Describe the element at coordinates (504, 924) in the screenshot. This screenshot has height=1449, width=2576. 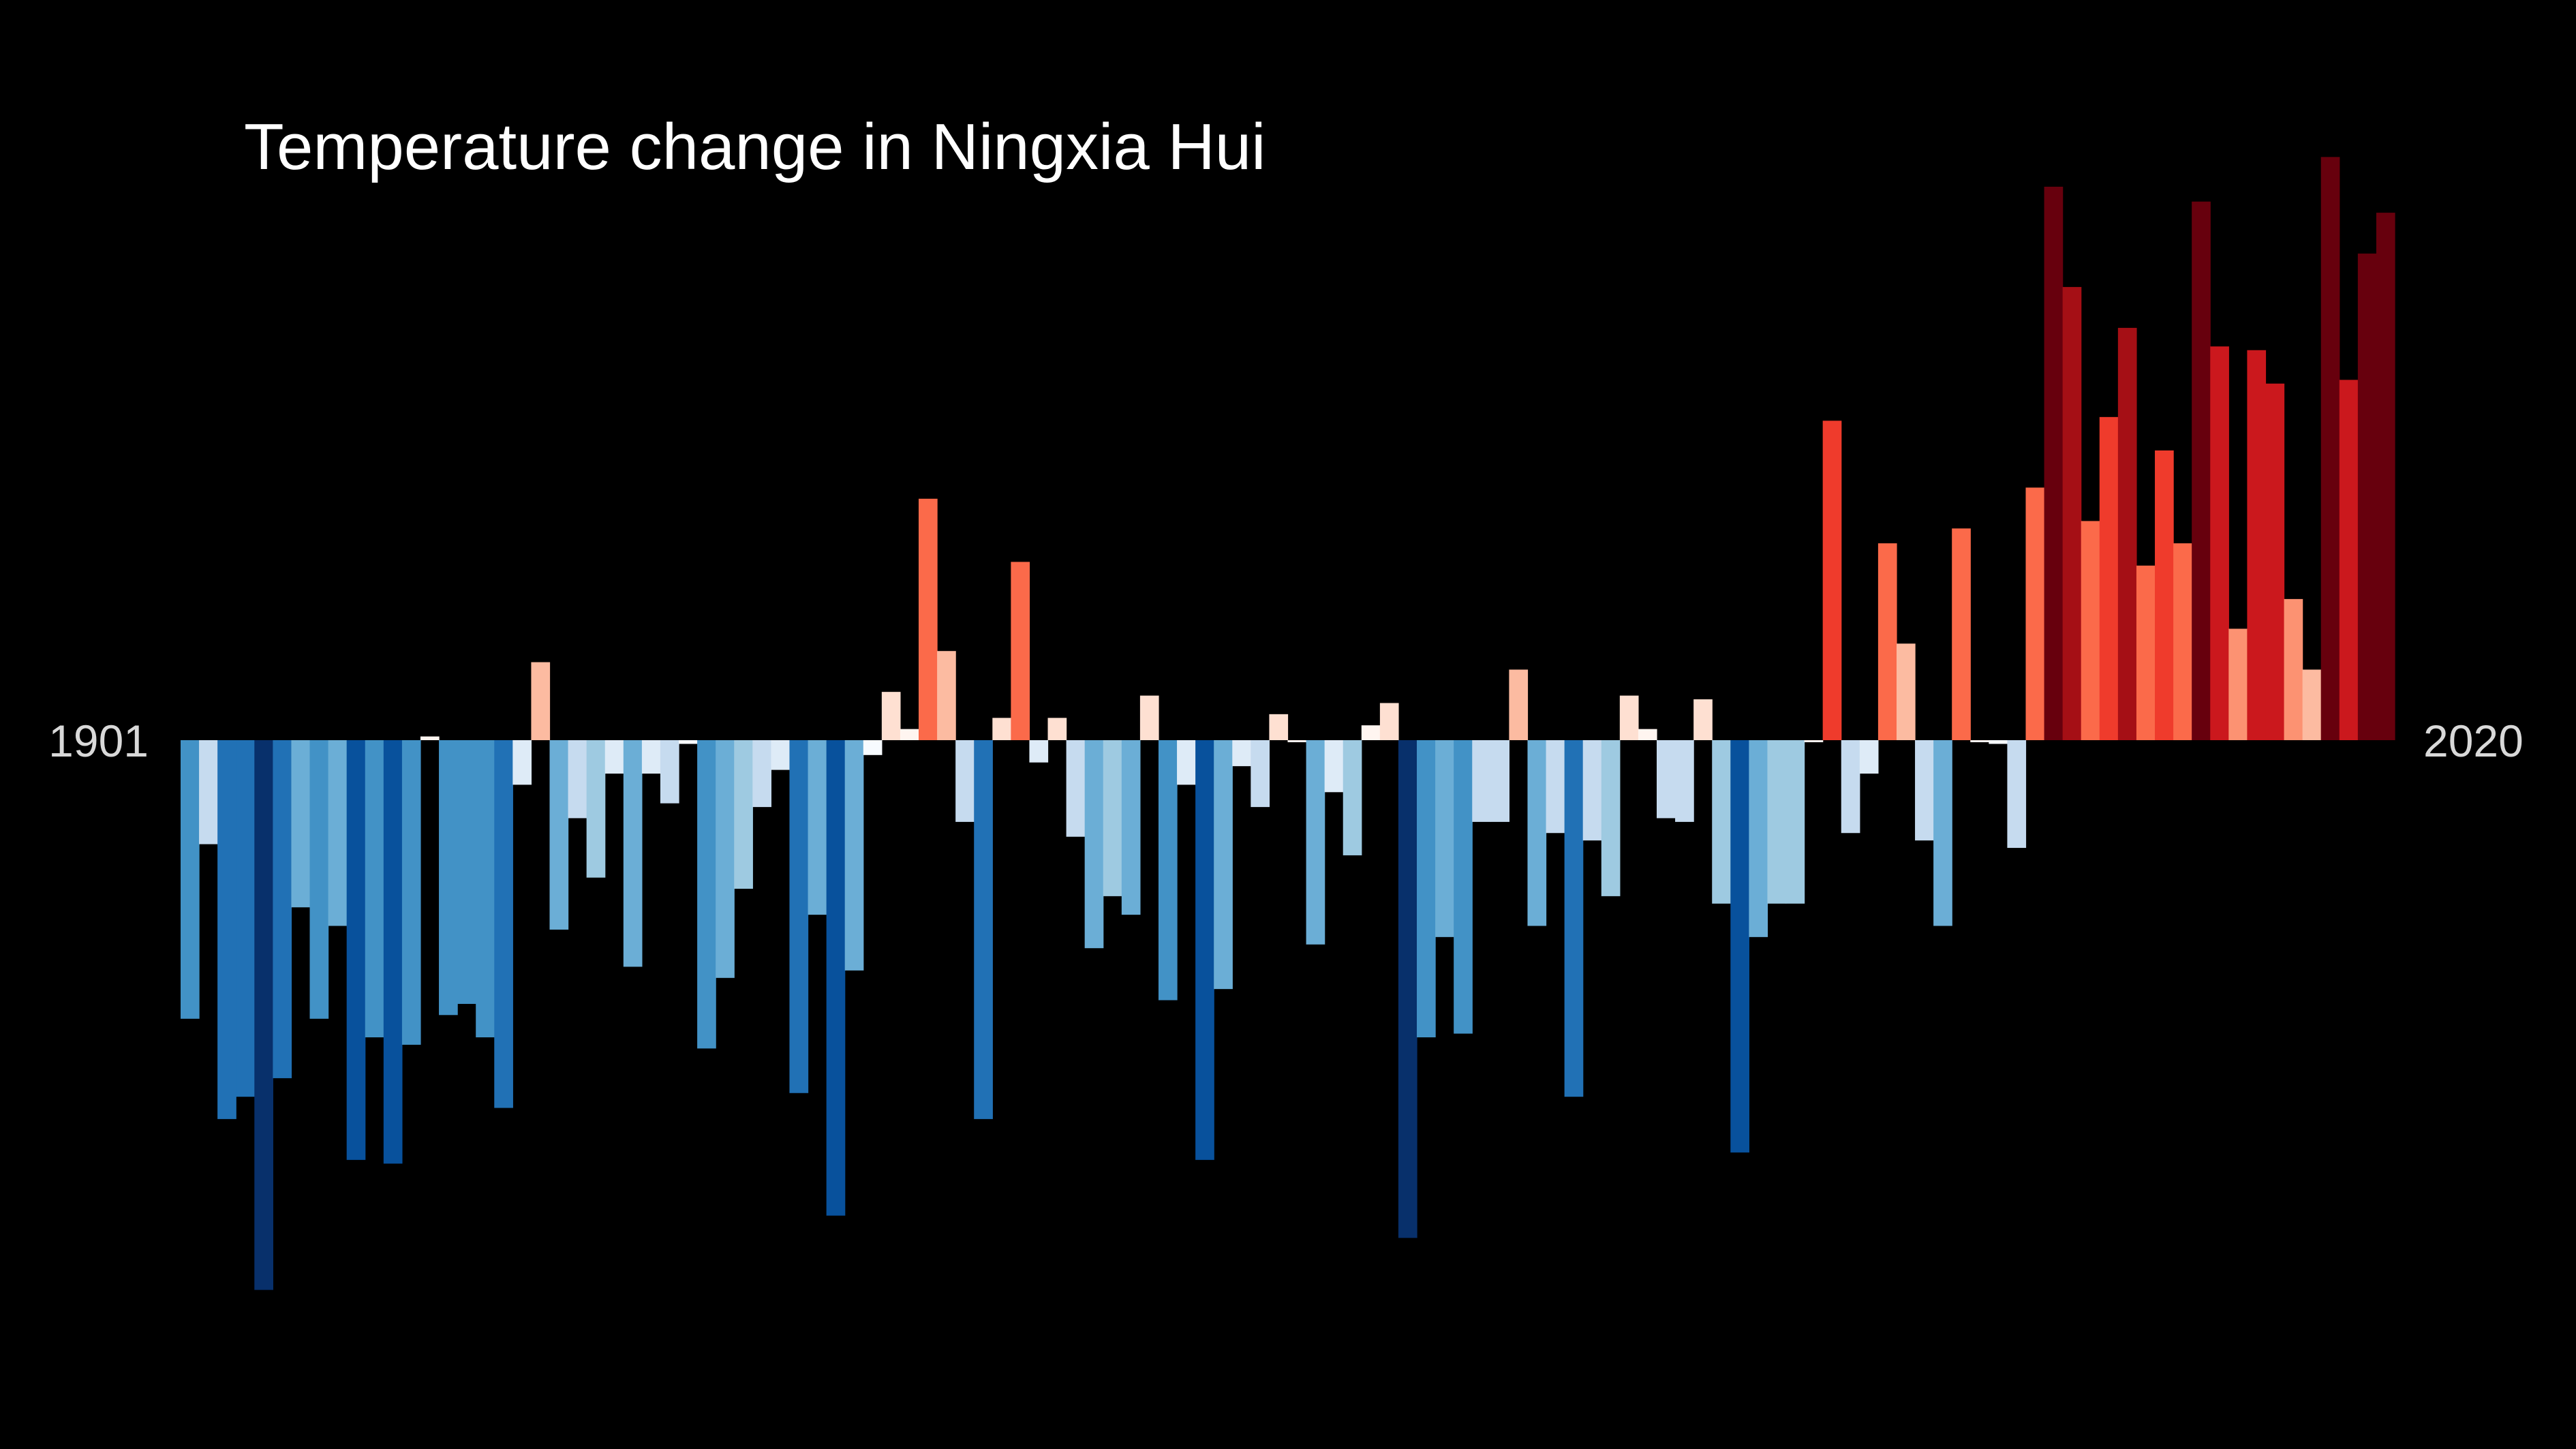
I see `bar-1918` at that location.